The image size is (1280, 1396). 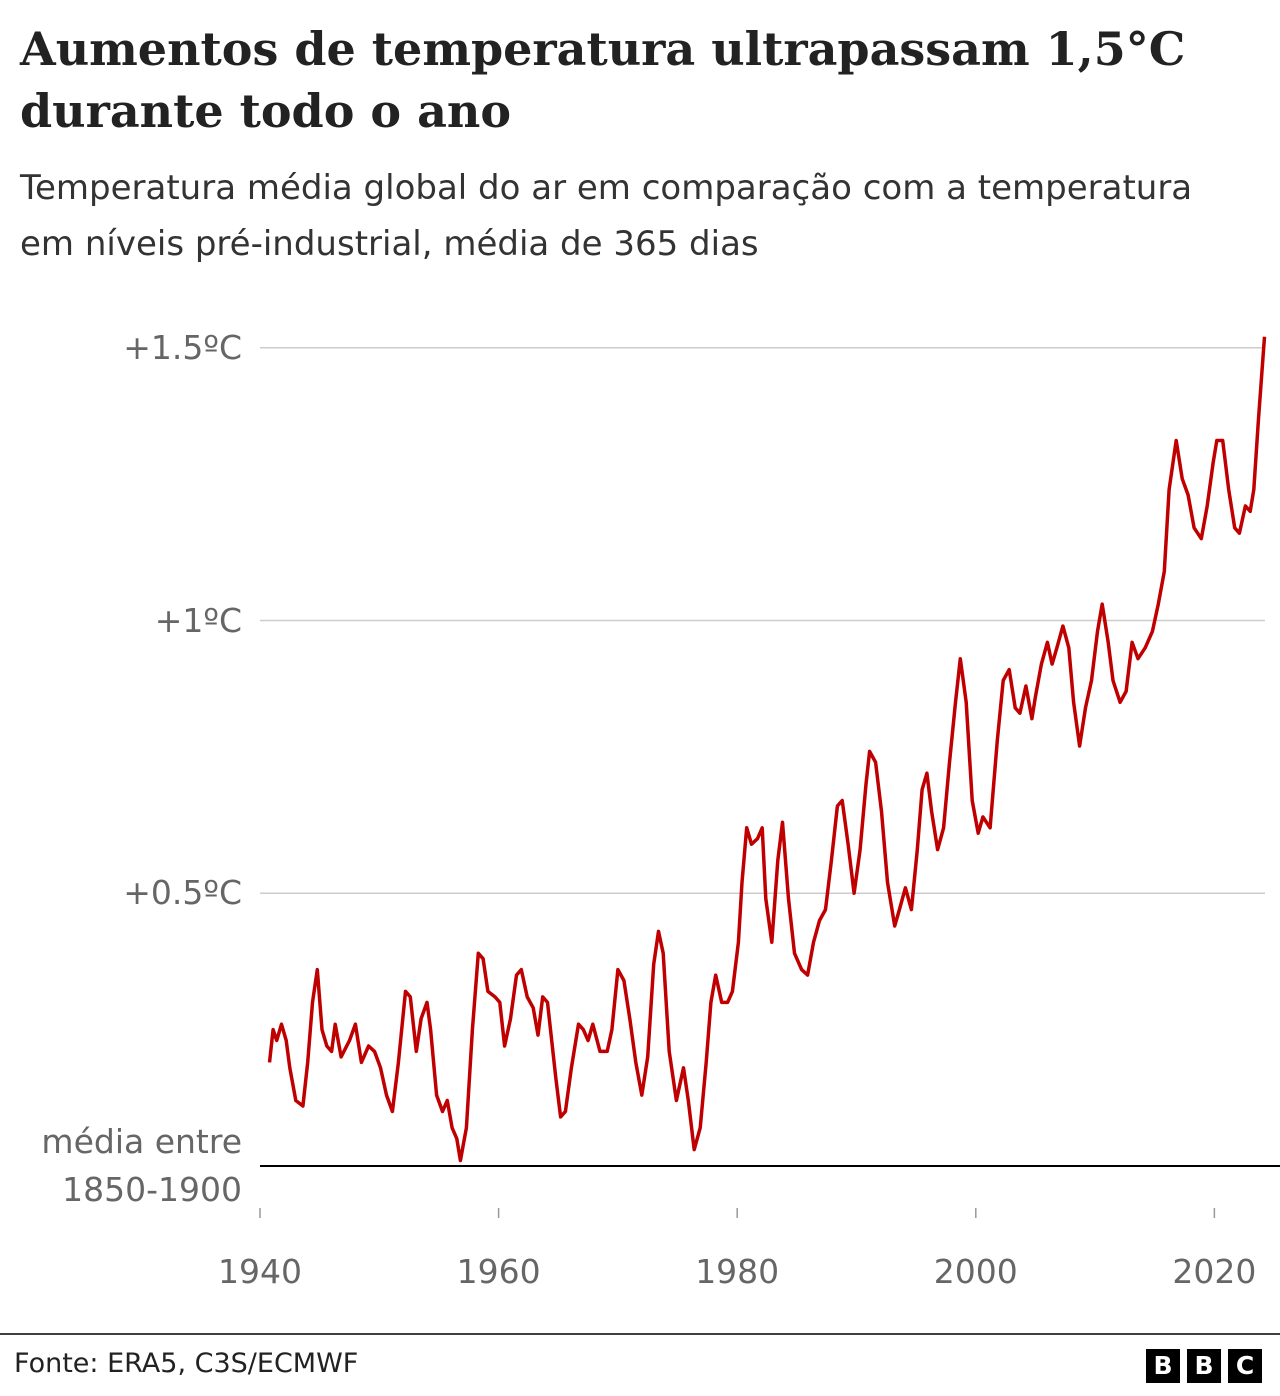 What do you see at coordinates (182, 893) in the screenshot?
I see `y-tick-label: +0.5ºC` at bounding box center [182, 893].